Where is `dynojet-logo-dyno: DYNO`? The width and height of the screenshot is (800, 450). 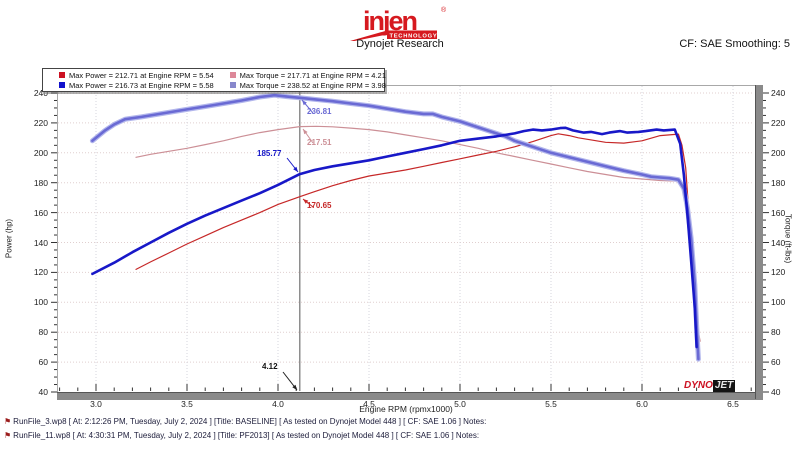 dynojet-logo-dyno: DYNO is located at coordinates (698, 385).